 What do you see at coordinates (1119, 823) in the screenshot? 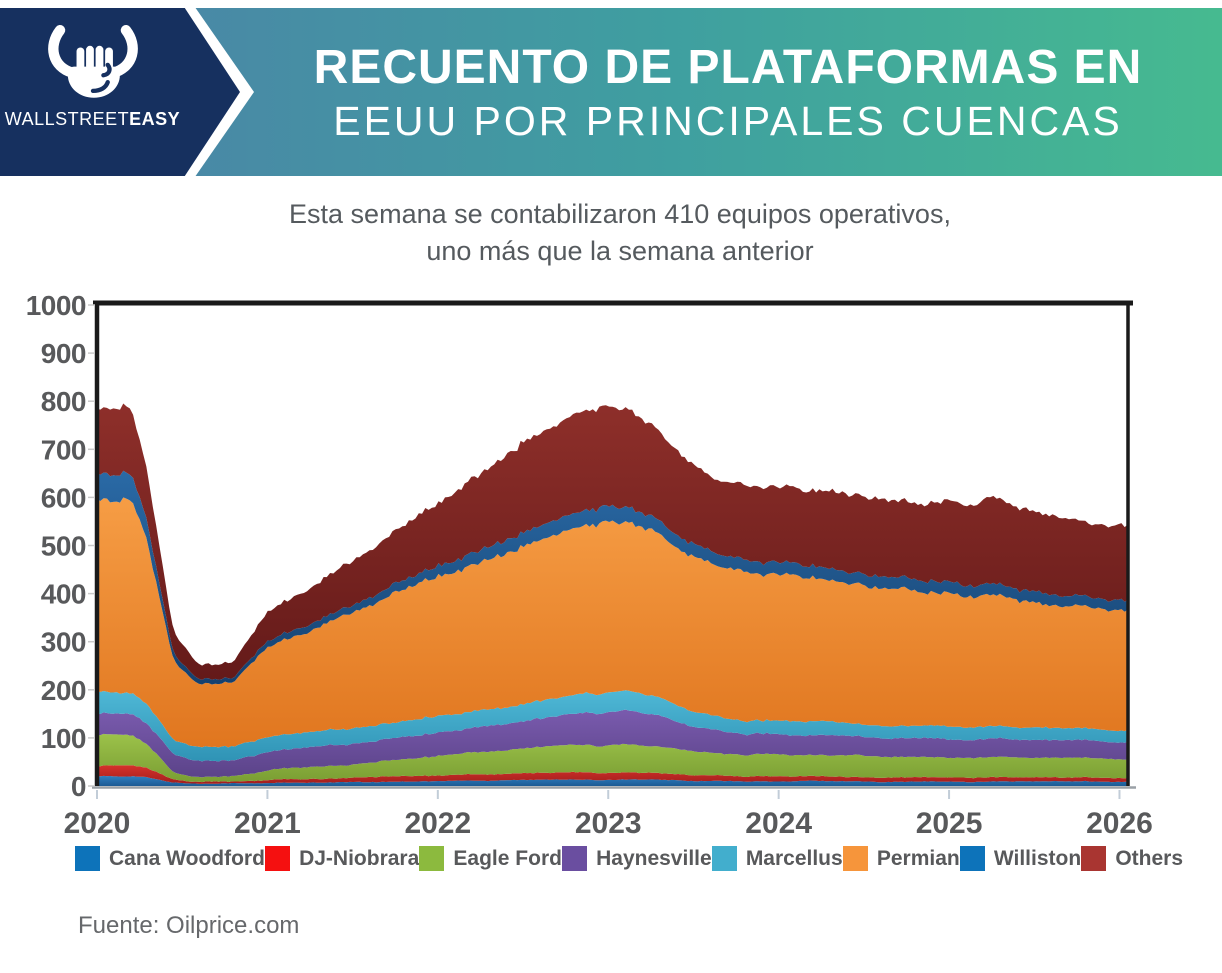
I see `x-axis-label: 2026` at bounding box center [1119, 823].